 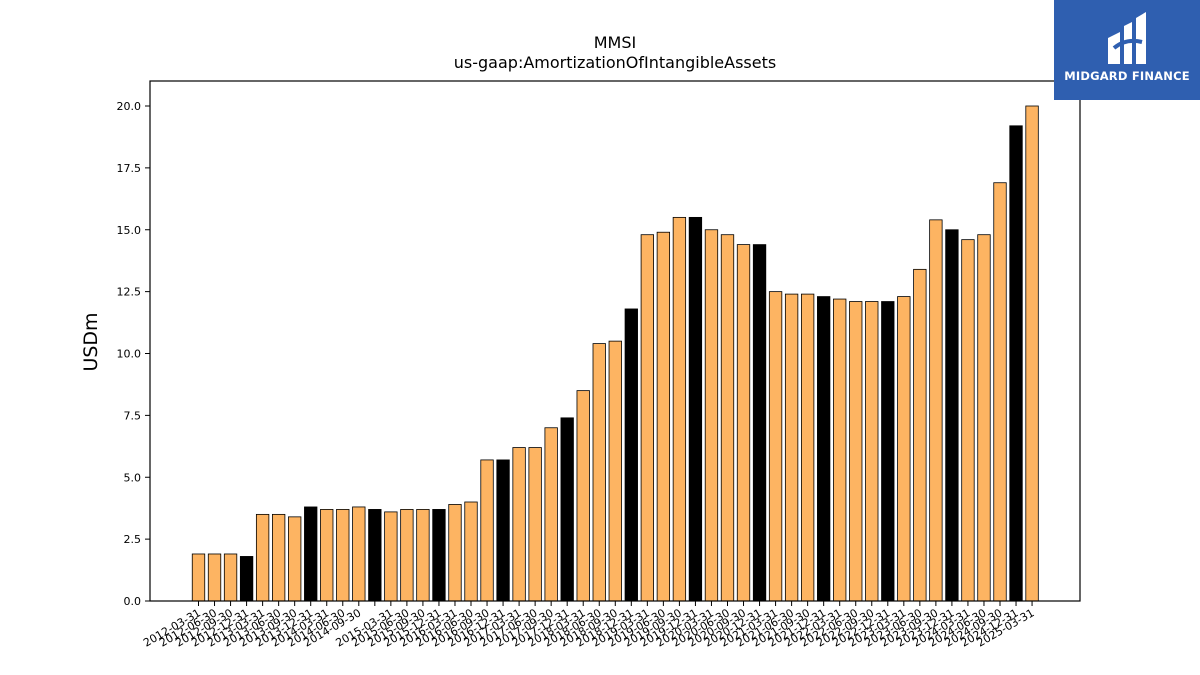 What do you see at coordinates (129, 168) in the screenshot?
I see `y-tick-label: 17.5` at bounding box center [129, 168].